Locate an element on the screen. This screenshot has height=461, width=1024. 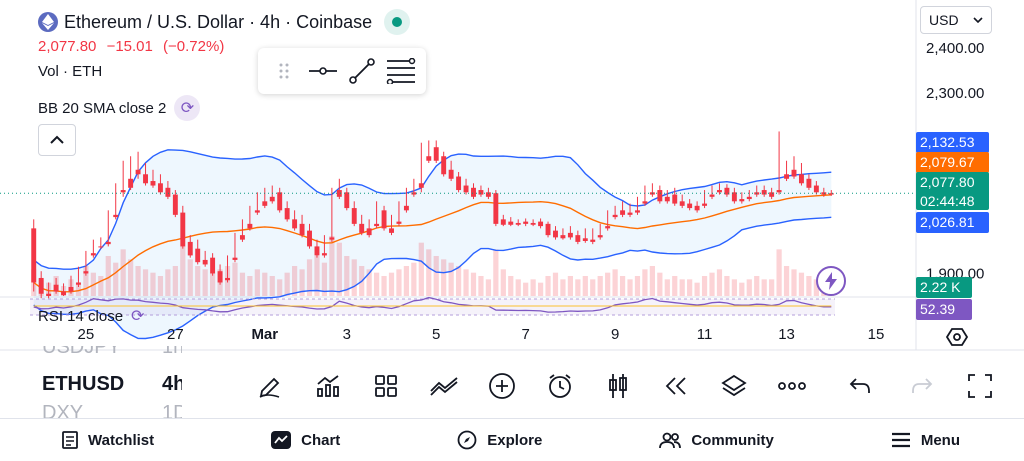
chart-icon is located at coordinates (281, 440).